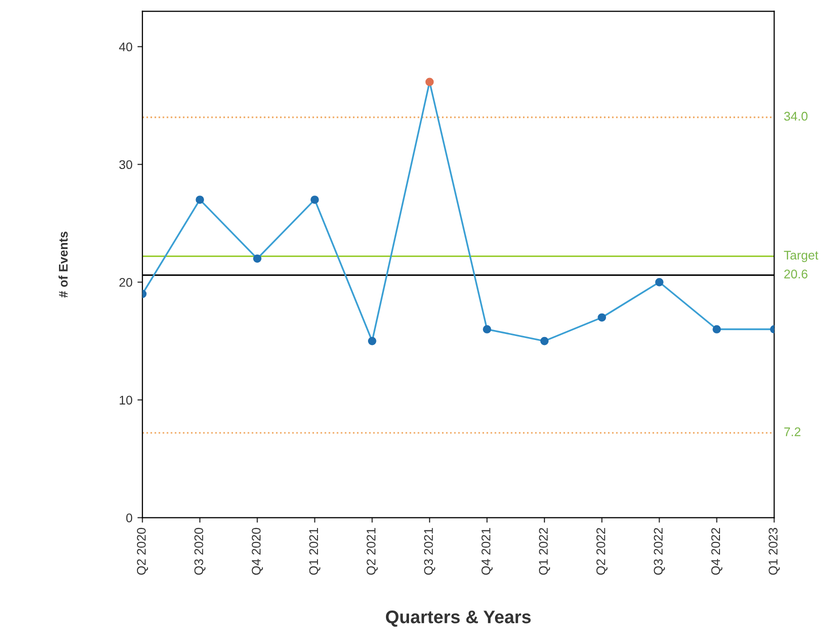 The width and height of the screenshot is (828, 629). I want to click on x-axis-title: Quarters & Years, so click(458, 618).